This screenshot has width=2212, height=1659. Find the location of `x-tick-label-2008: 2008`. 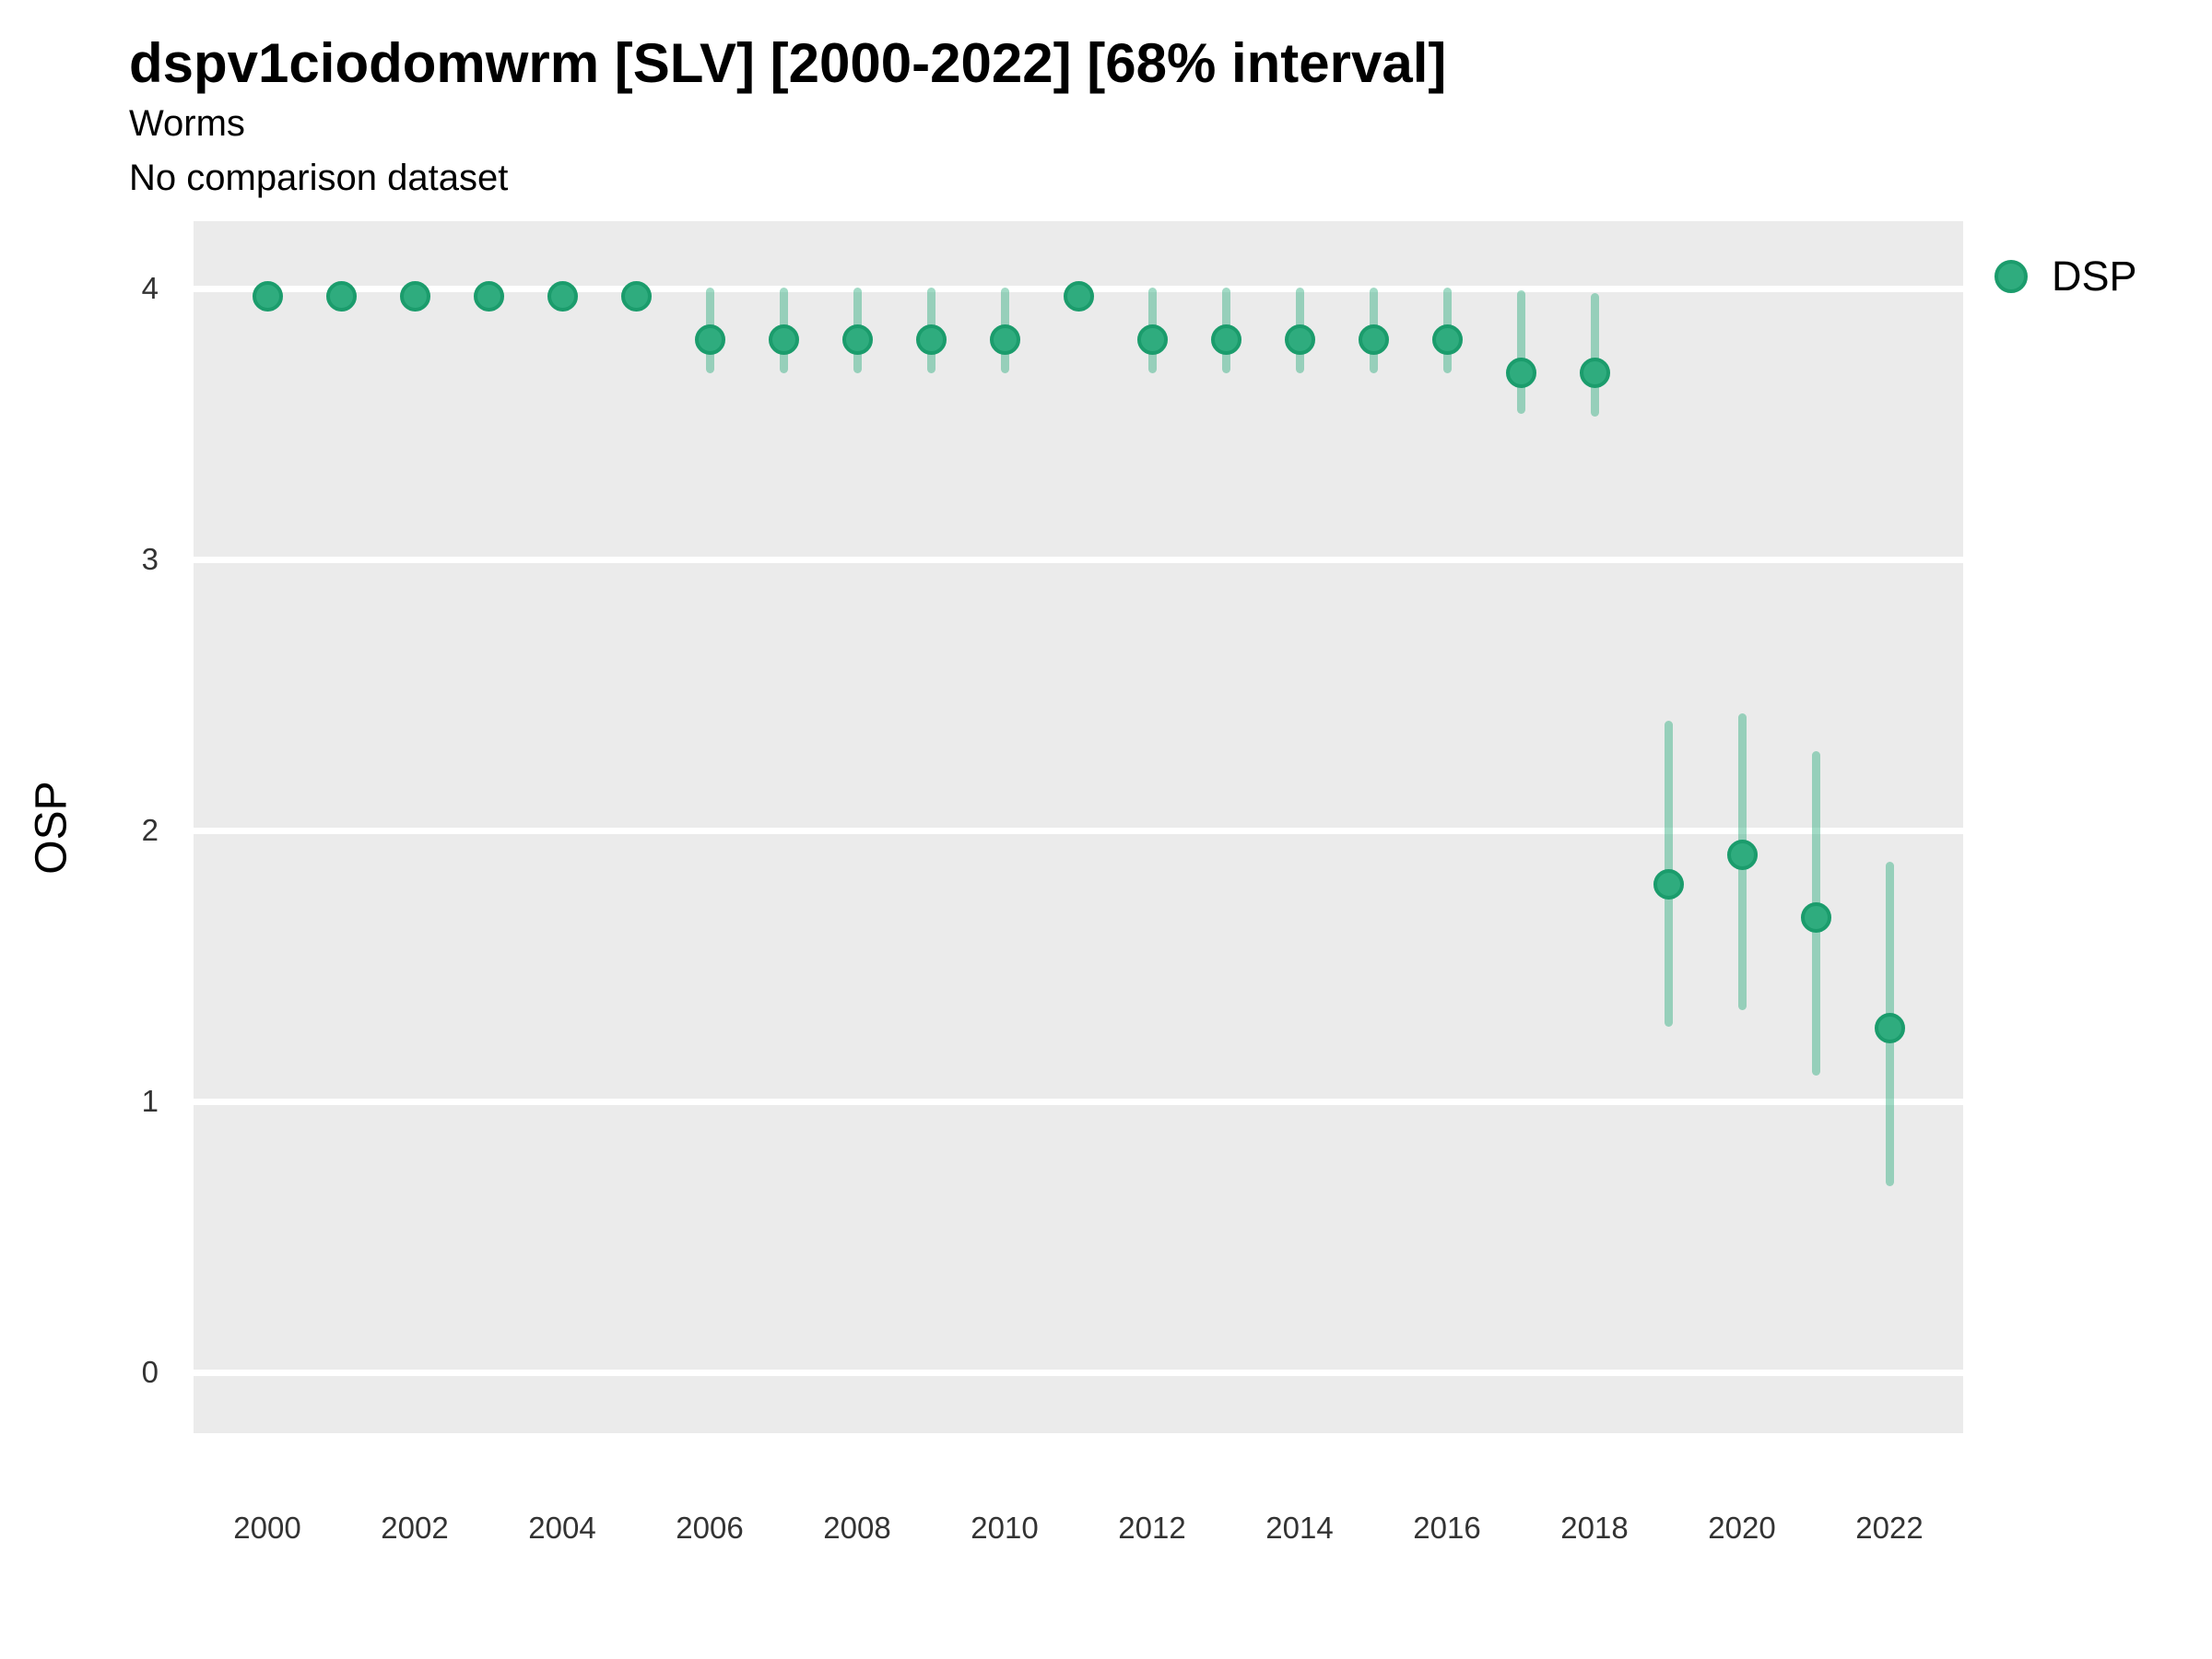

x-tick-label-2008: 2008 is located at coordinates (857, 1528).